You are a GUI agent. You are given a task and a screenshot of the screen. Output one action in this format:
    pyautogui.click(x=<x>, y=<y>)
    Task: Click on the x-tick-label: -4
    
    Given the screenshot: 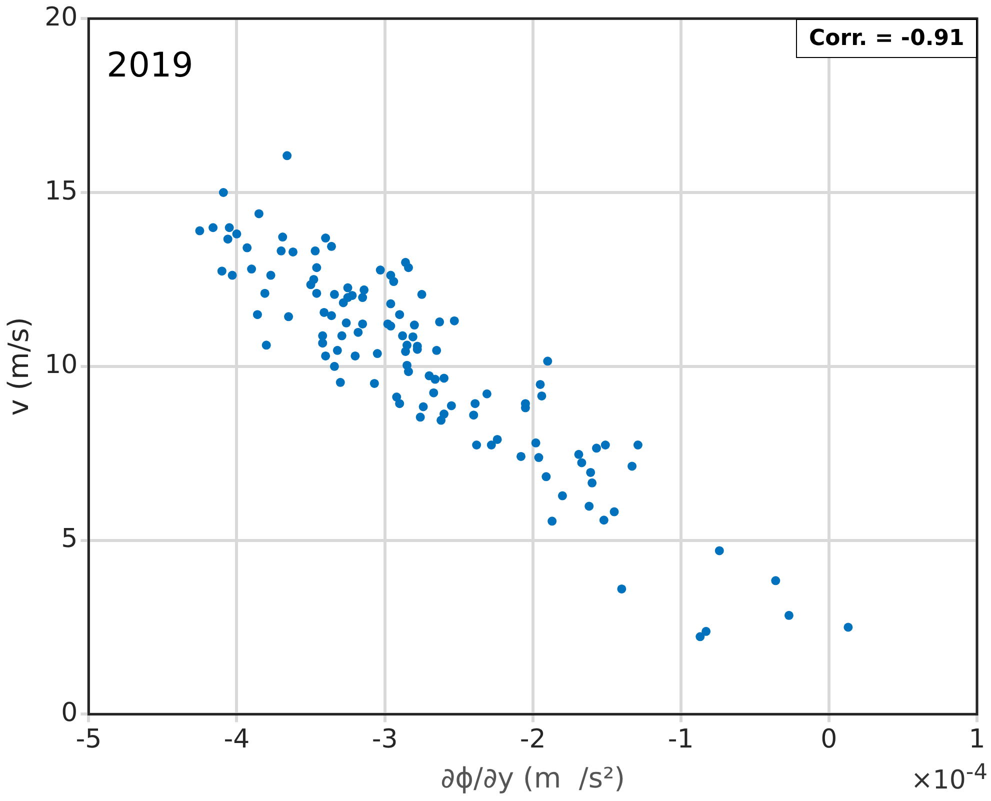 What is the action you would take?
    pyautogui.click(x=237, y=739)
    